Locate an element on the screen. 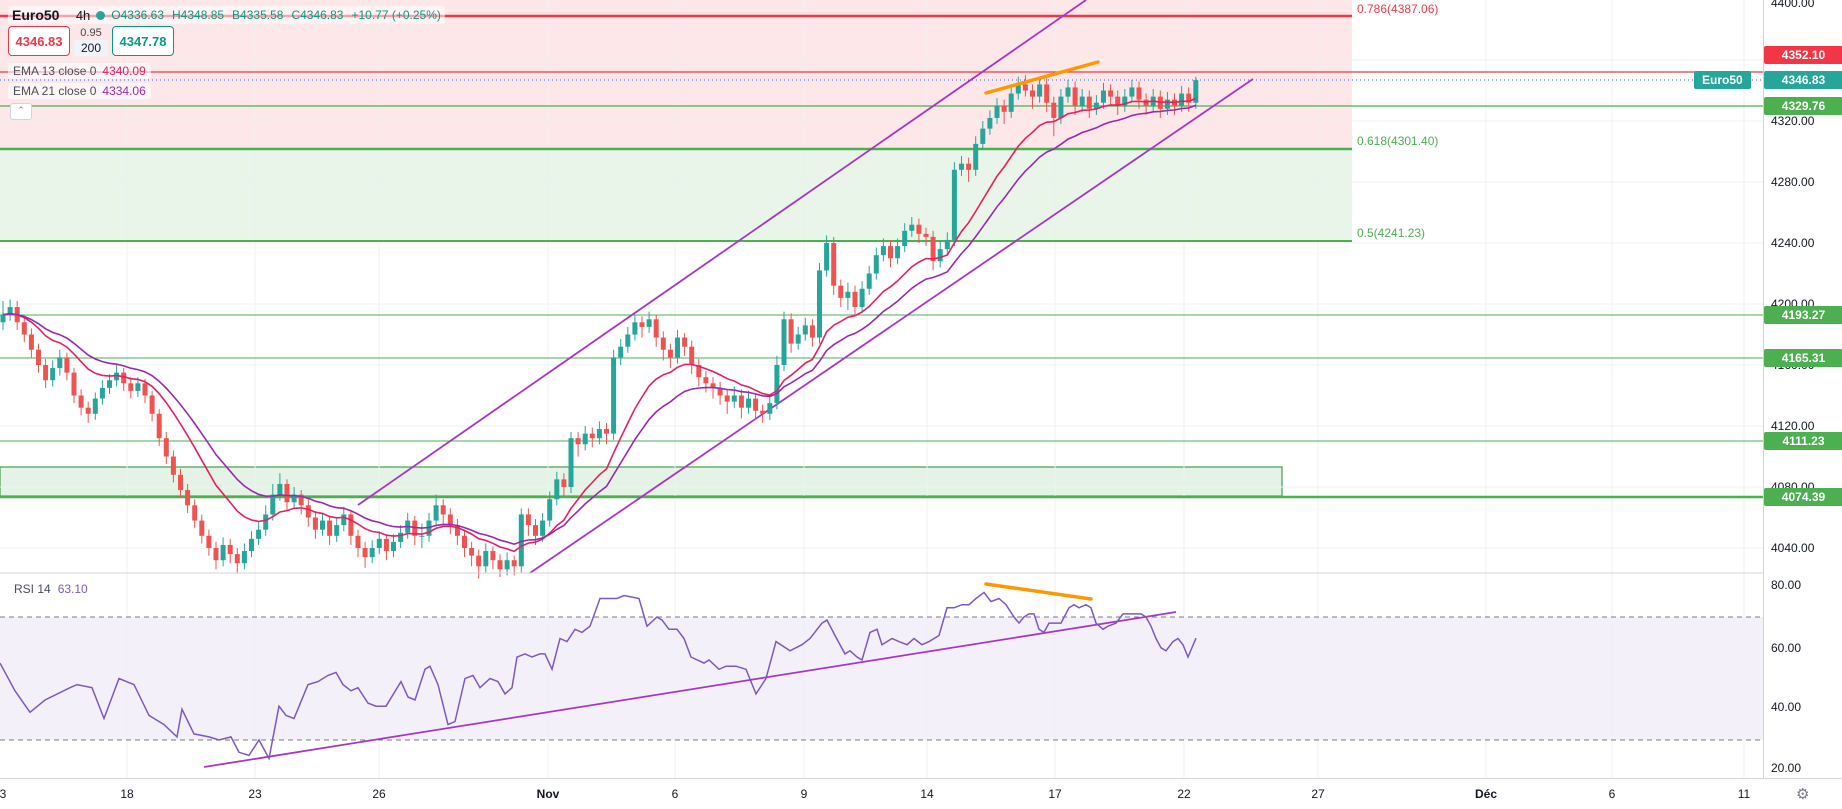 Image resolution: width=1842 pixels, height=809 pixels. price-axis-tick: 4280.00 is located at coordinates (1793, 182).